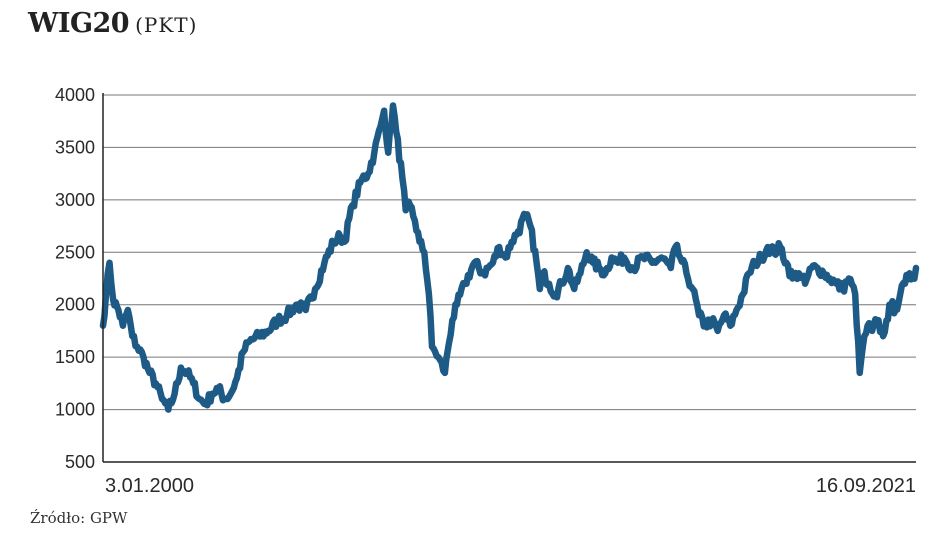  Describe the element at coordinates (75, 252) in the screenshot. I see `y-tick-label-2500: 2500` at that location.